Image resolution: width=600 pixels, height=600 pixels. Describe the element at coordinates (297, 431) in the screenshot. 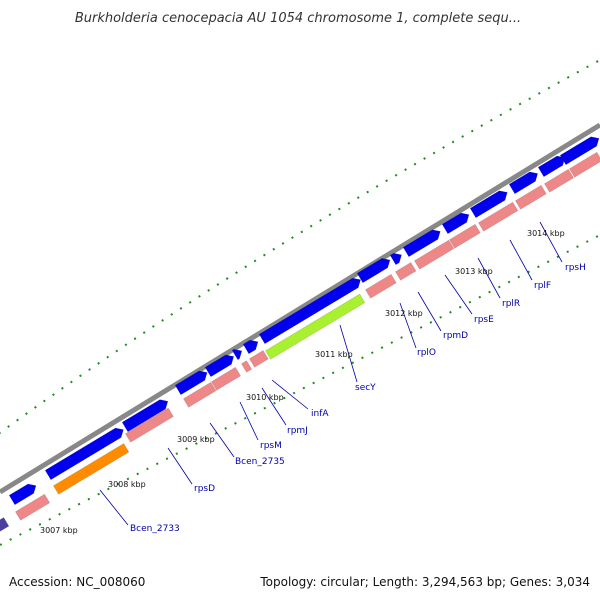

I see `gene-label-rpmj: rpmJ` at that location.